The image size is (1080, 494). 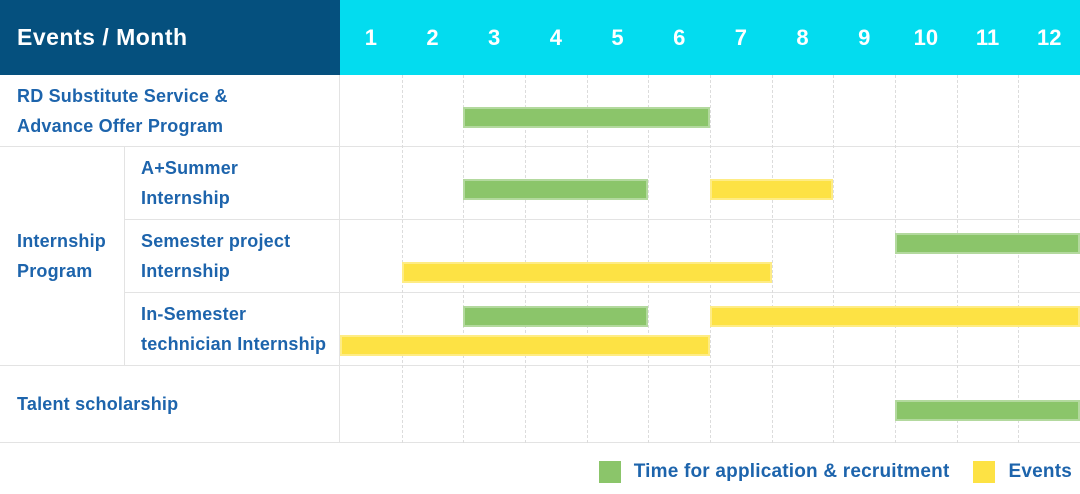 What do you see at coordinates (609, 472) in the screenshot?
I see `application-swatch` at bounding box center [609, 472].